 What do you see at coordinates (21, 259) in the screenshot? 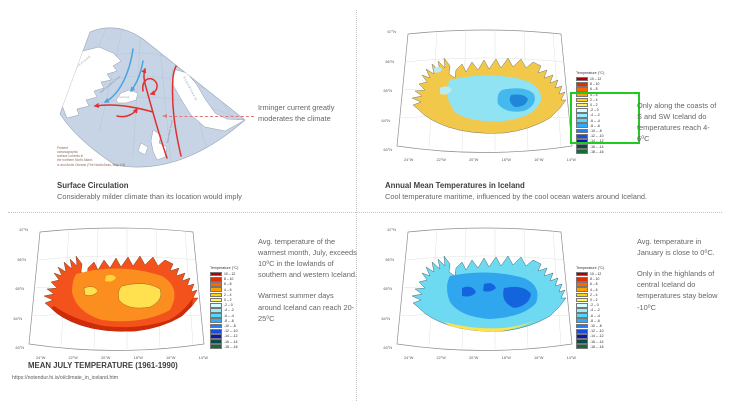
I see `y-axis-label: 66°N` at bounding box center [21, 259].